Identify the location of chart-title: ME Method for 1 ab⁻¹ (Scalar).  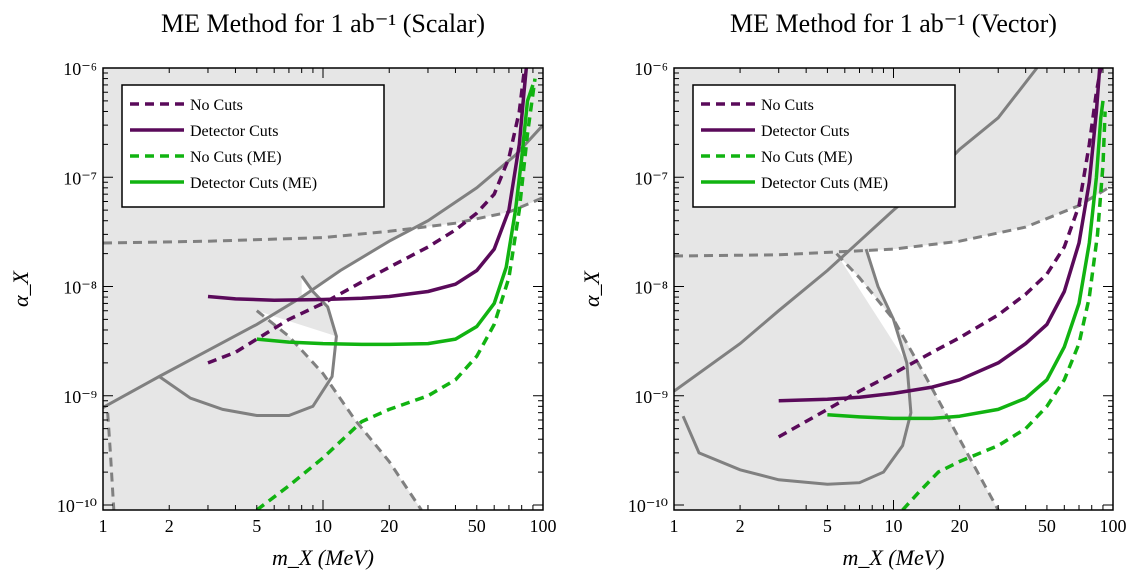
(323, 23).